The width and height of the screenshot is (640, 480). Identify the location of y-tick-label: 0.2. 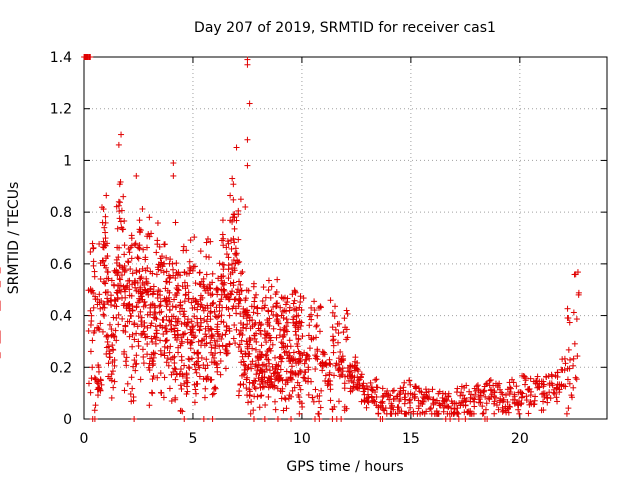
(61, 368).